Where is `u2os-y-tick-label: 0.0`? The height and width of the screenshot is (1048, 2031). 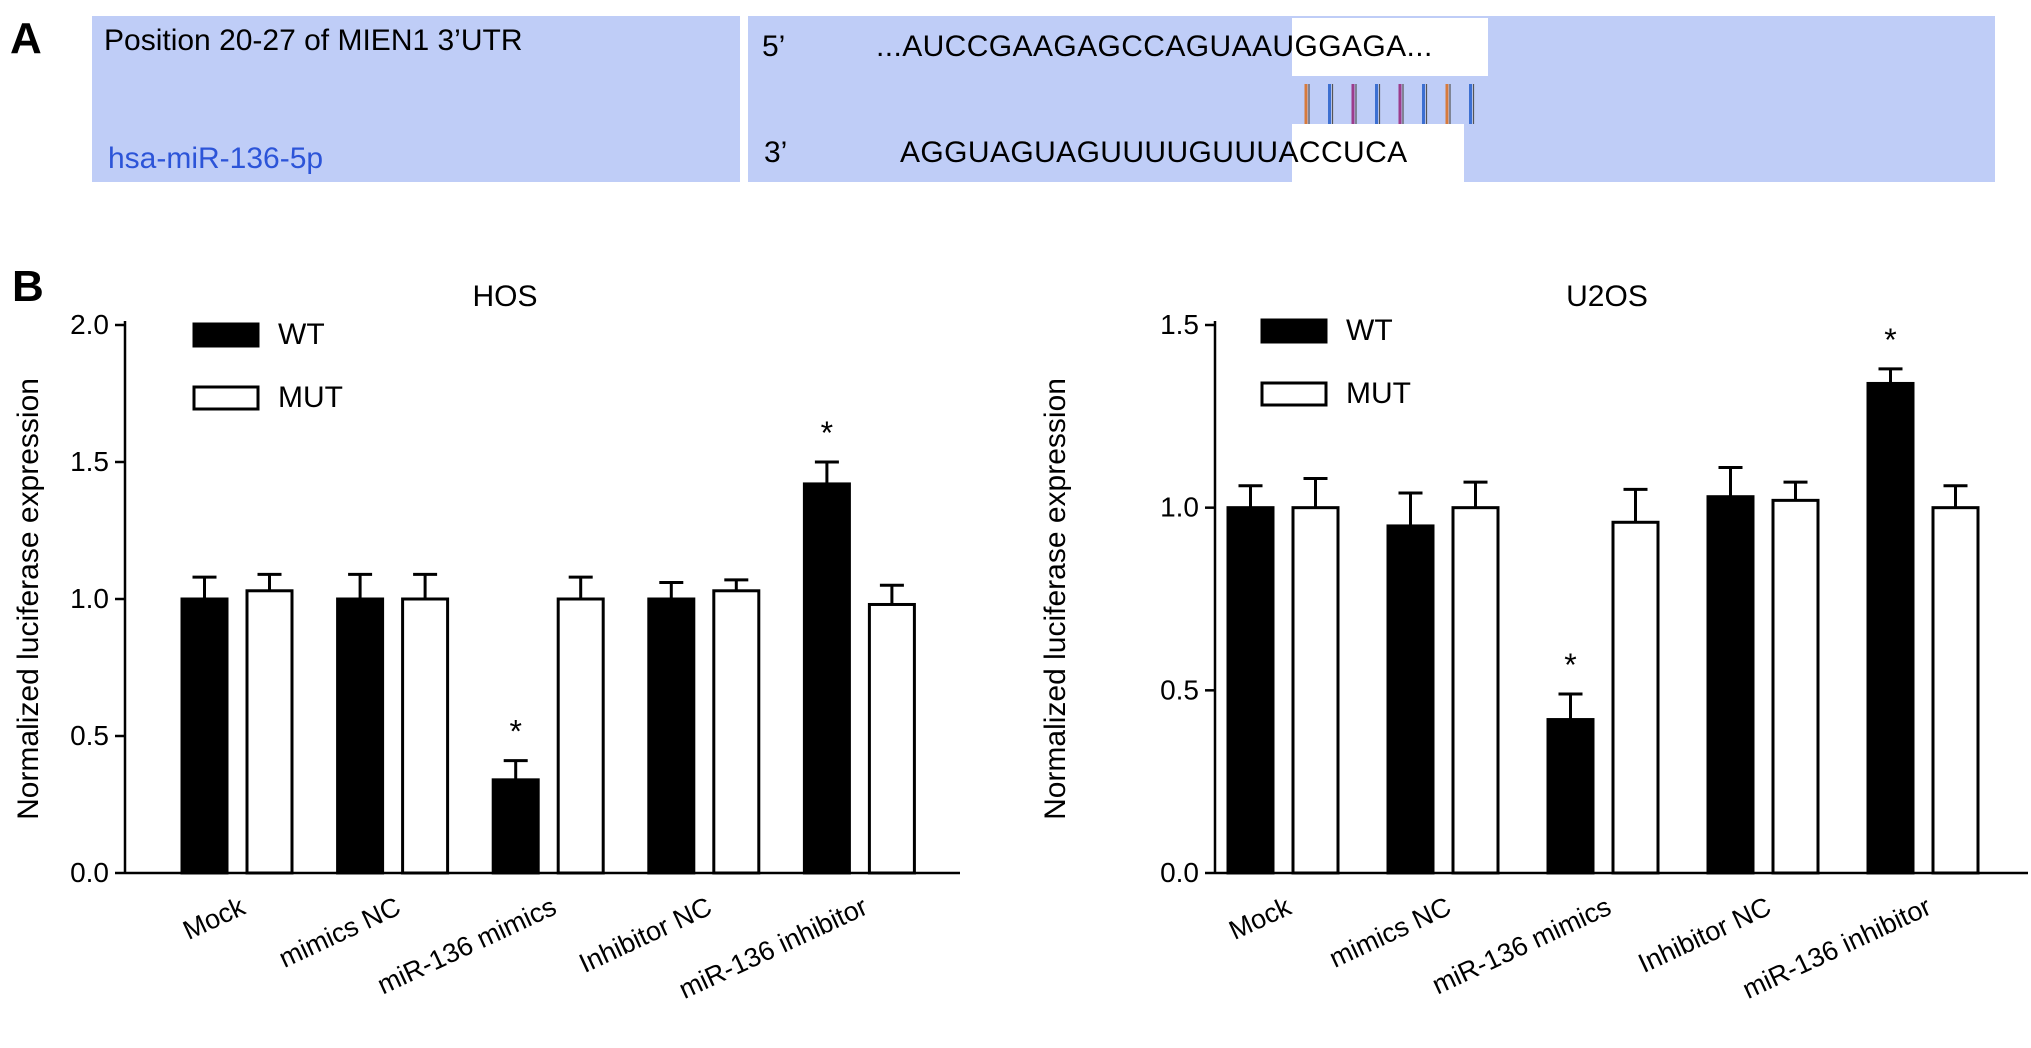
u2os-y-tick-label: 0.0 is located at coordinates (1179, 872).